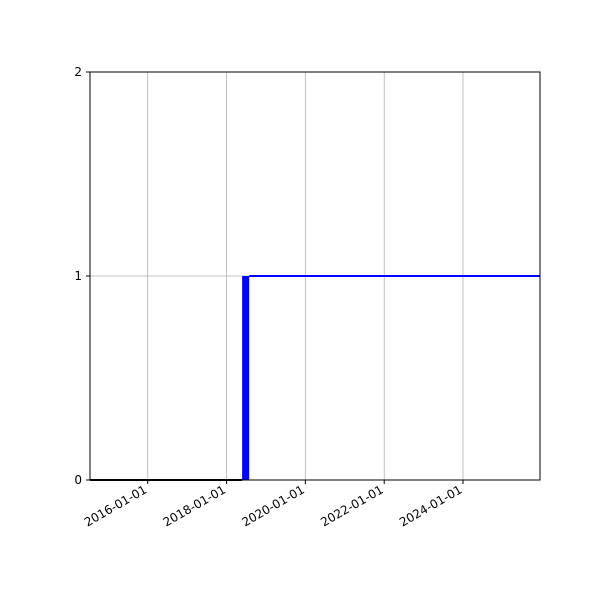 This screenshot has width=600, height=600. I want to click on x-tick-label: 2018-01-01, so click(194, 505).